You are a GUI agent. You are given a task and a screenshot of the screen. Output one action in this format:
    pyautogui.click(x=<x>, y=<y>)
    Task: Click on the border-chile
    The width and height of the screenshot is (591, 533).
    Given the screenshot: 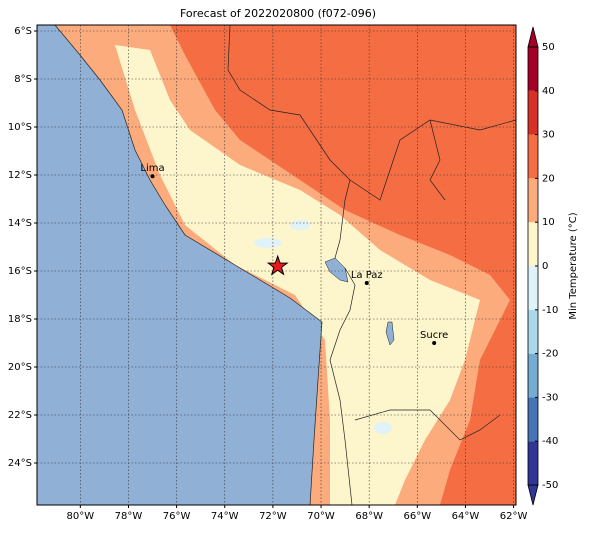 What is the action you would take?
    pyautogui.click(x=342, y=386)
    